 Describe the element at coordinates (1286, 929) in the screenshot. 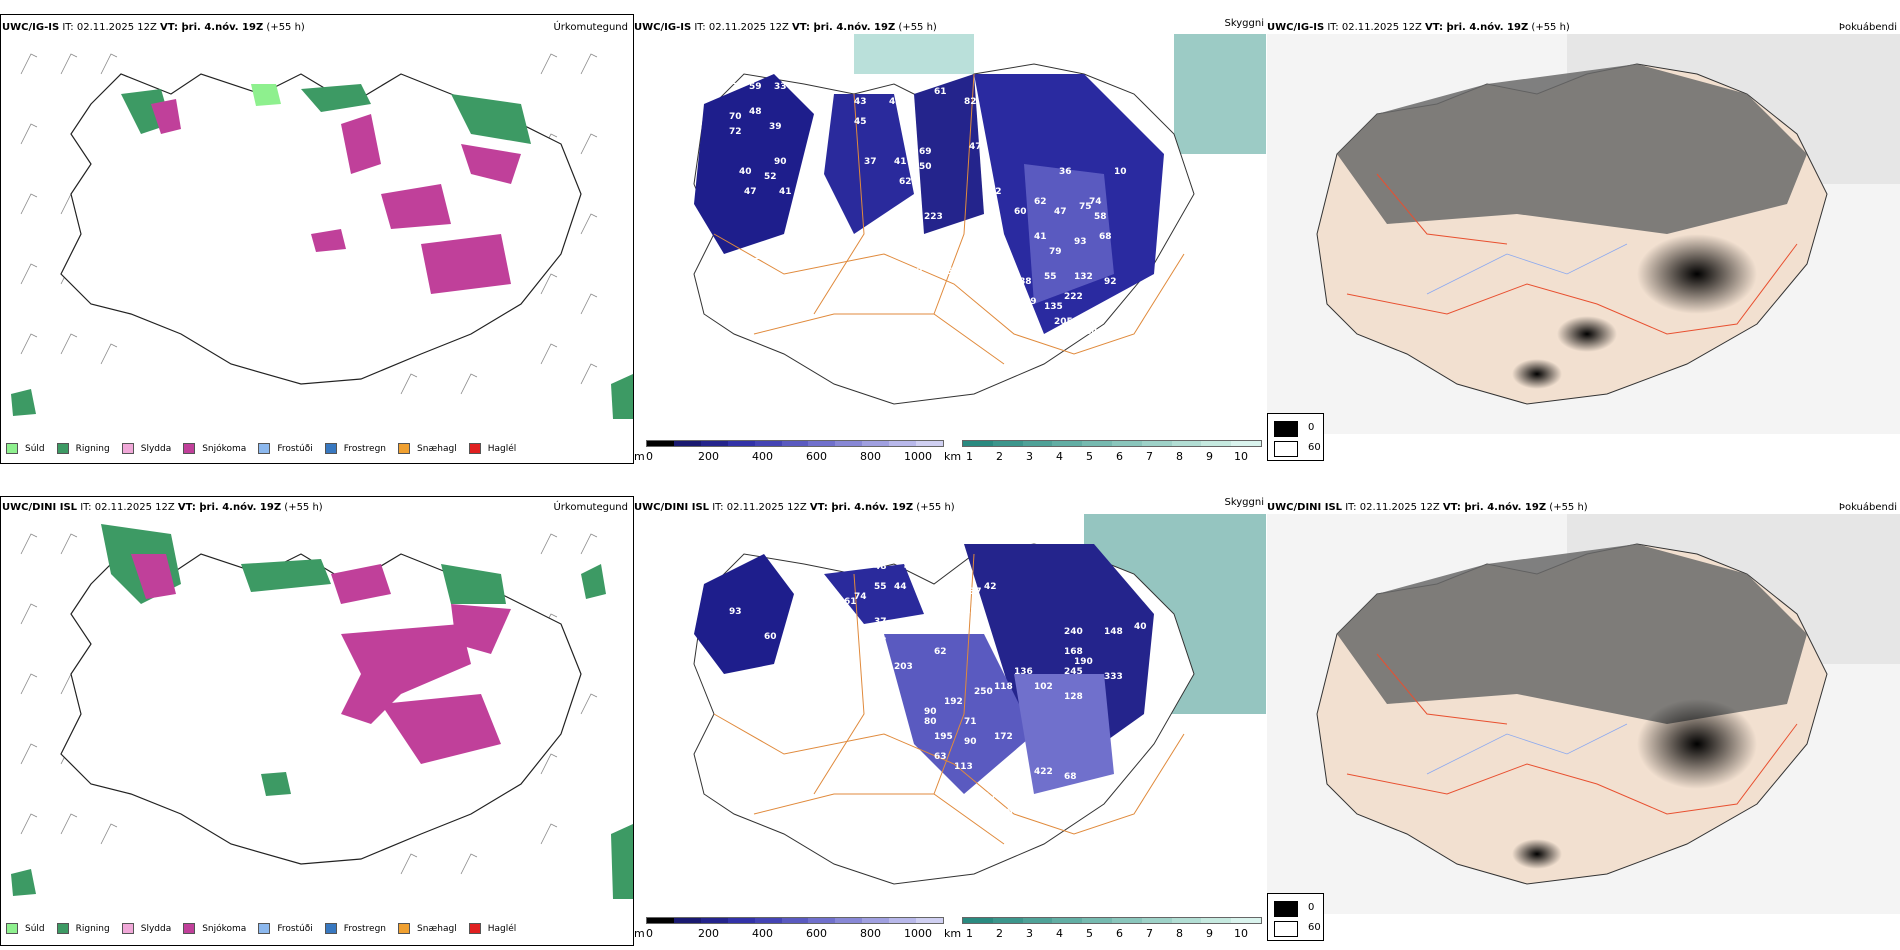

I see `fog-legend-low-swatch` at that location.